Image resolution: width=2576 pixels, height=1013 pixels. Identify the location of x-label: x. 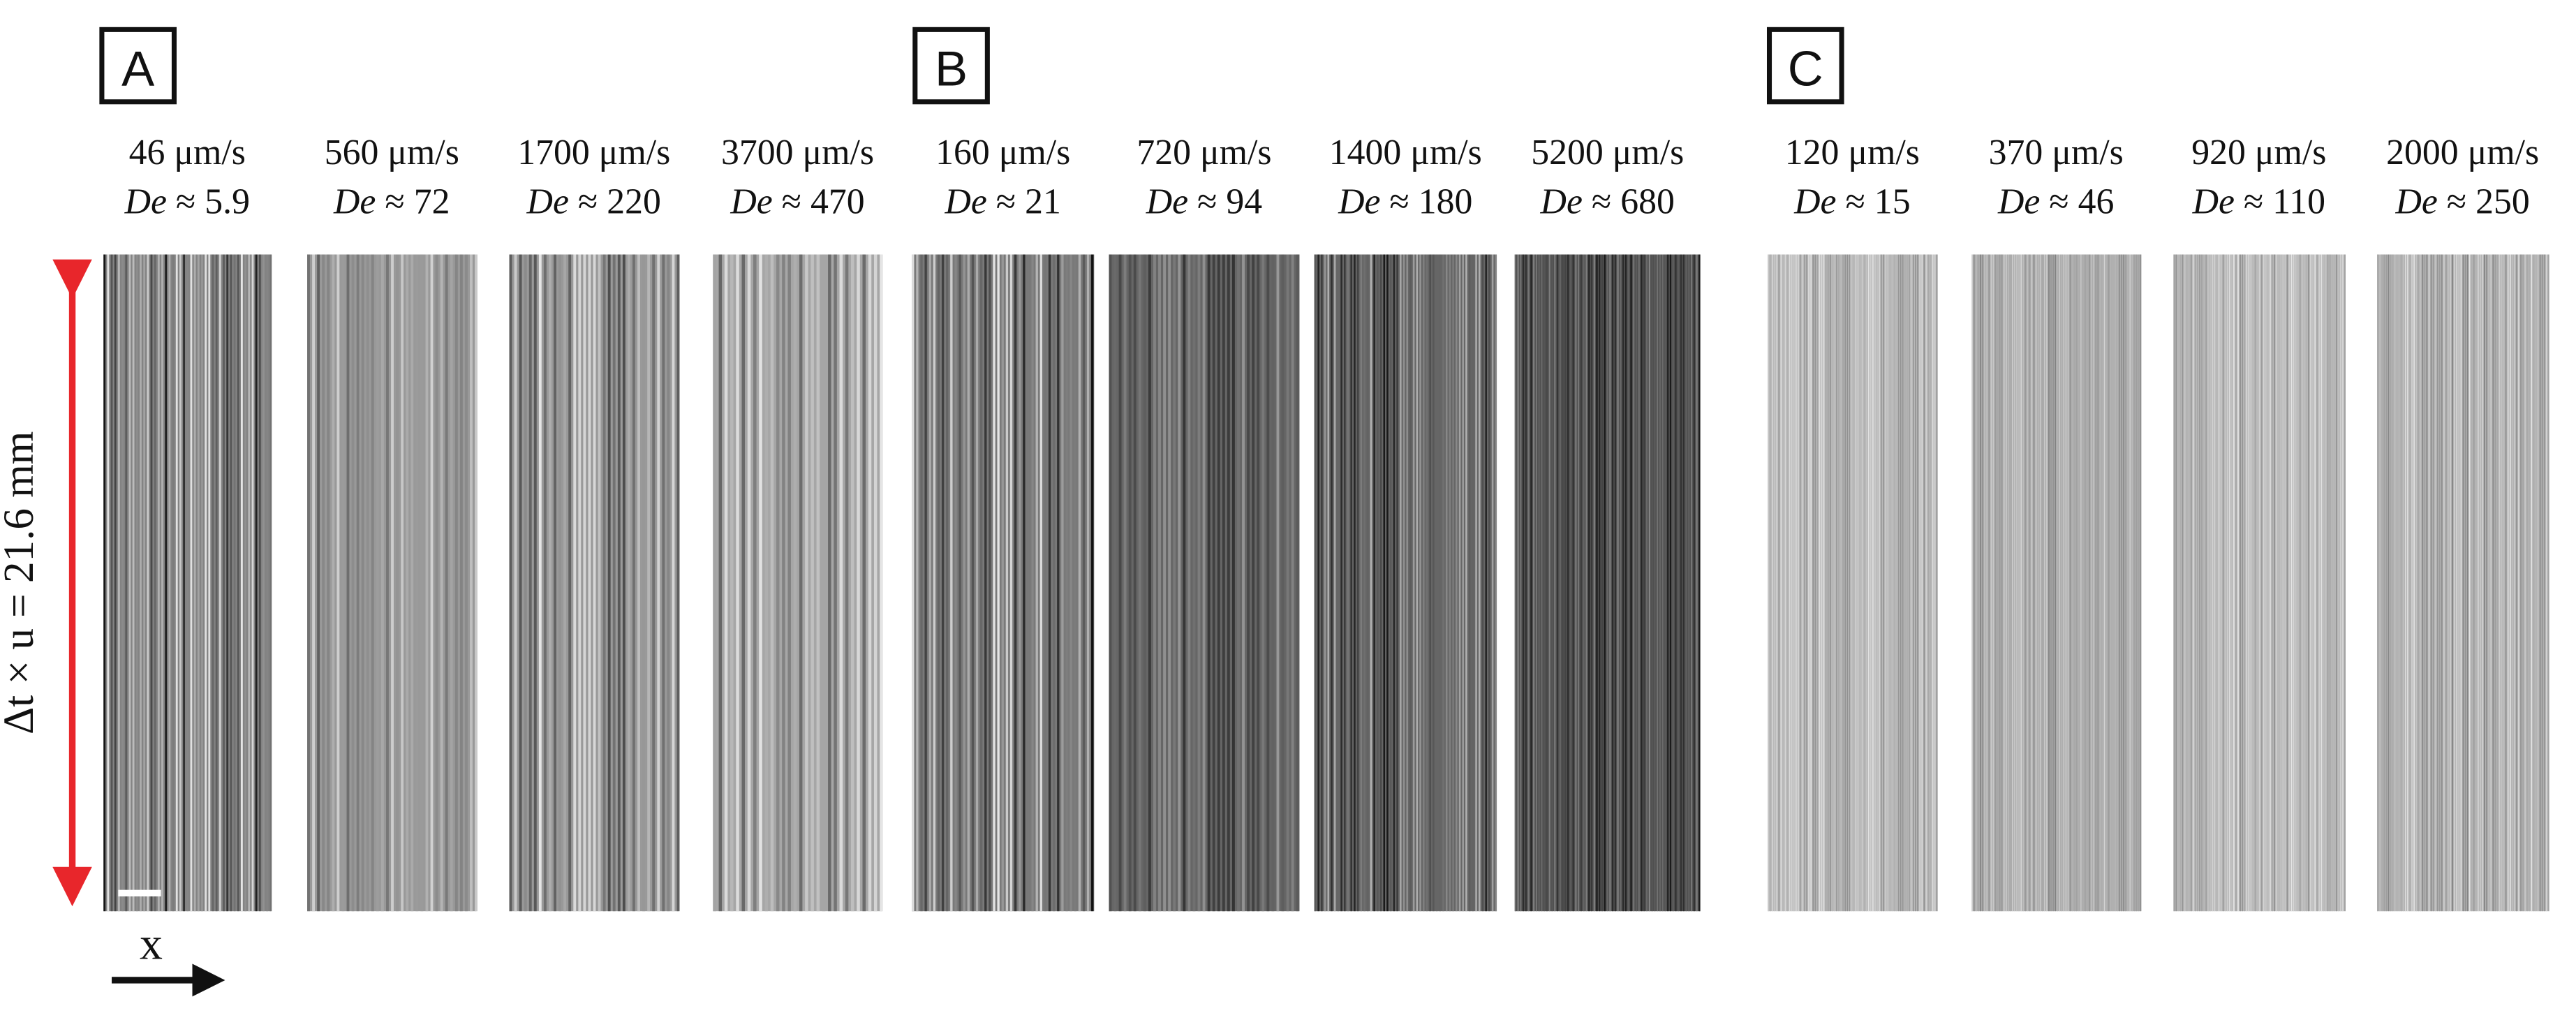
(151, 943).